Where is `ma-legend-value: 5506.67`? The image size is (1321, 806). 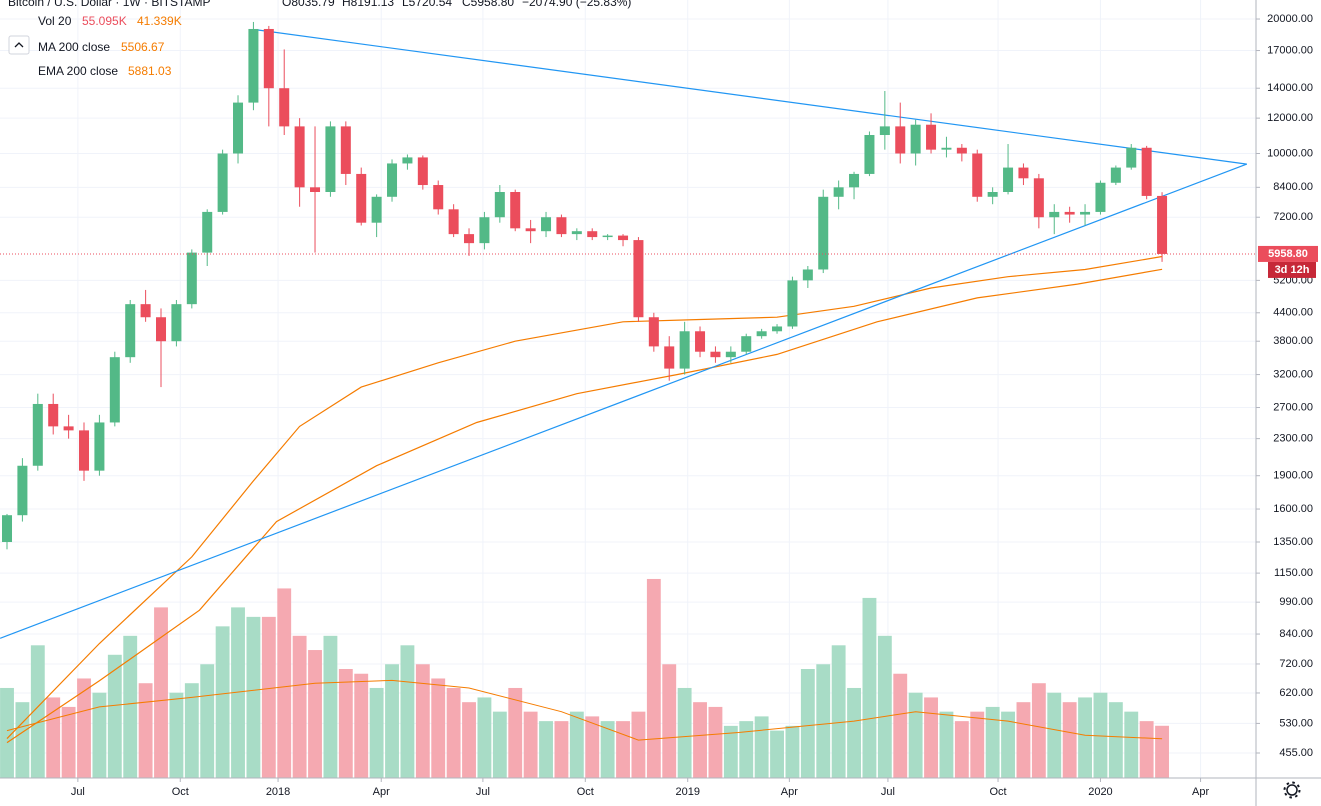
ma-legend-value: 5506.67 is located at coordinates (143, 47).